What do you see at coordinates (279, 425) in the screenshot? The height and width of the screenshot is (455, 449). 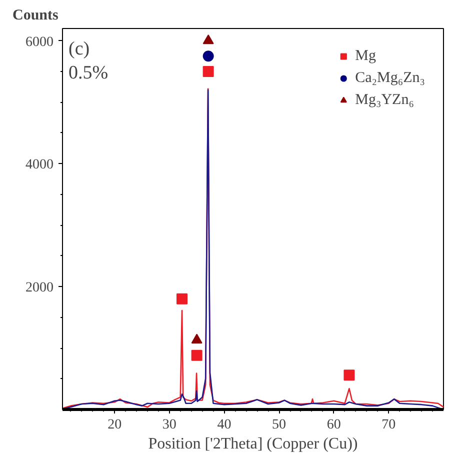 I see `x-tick-label: 50` at bounding box center [279, 425].